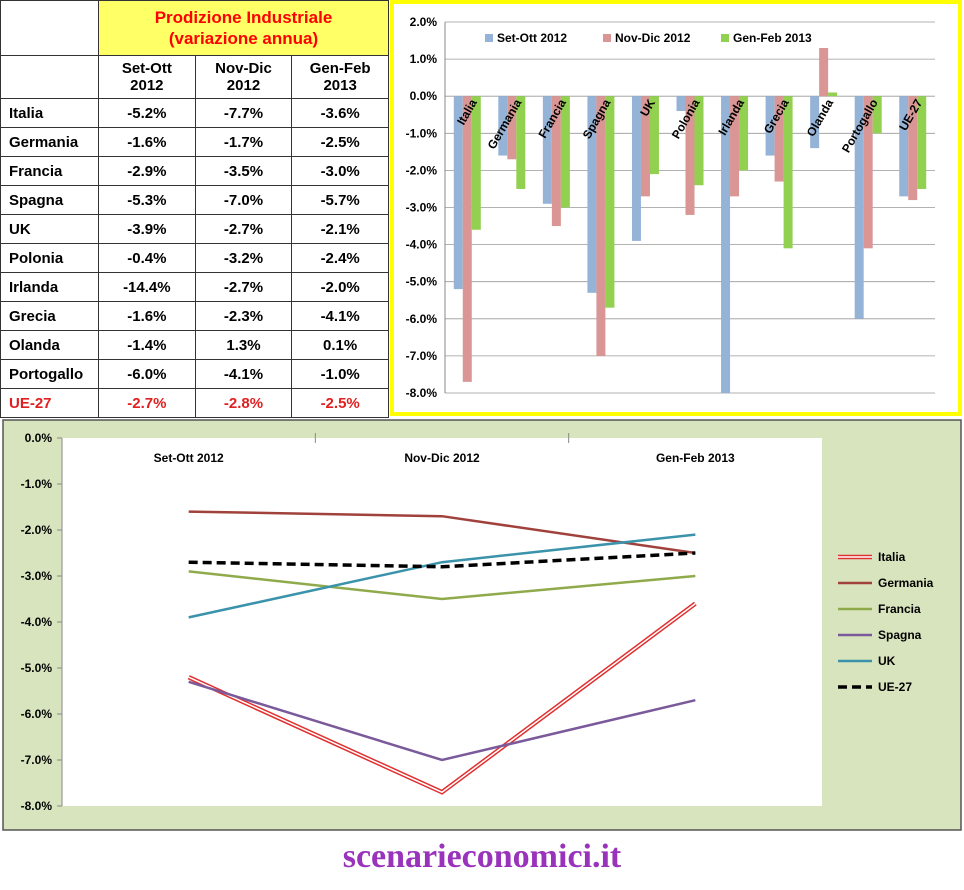  Describe the element at coordinates (695, 458) in the screenshot. I see `x-tick-label: Gen-Feb 2013` at that location.